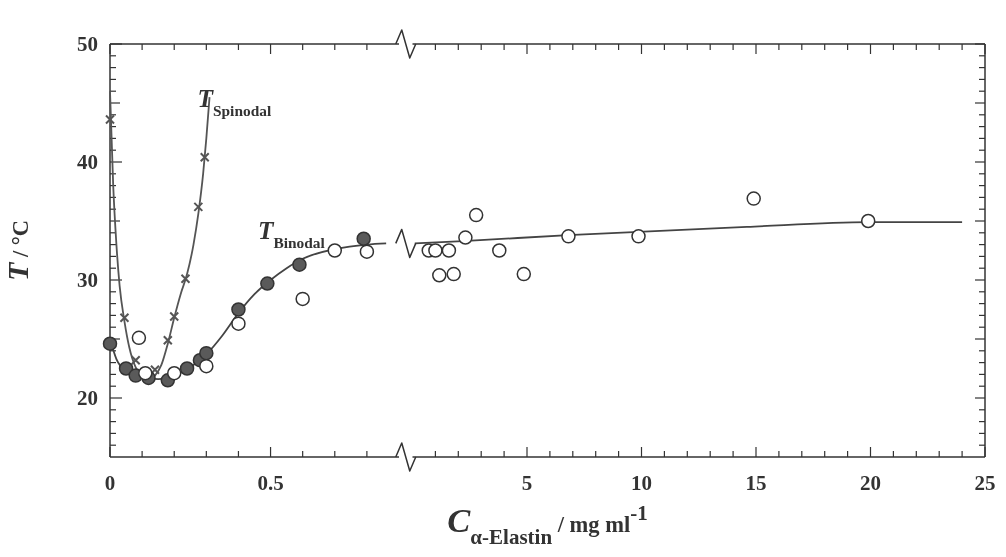 The width and height of the screenshot is (1006, 557). I want to click on x-tick-label: 5, so click(527, 483).